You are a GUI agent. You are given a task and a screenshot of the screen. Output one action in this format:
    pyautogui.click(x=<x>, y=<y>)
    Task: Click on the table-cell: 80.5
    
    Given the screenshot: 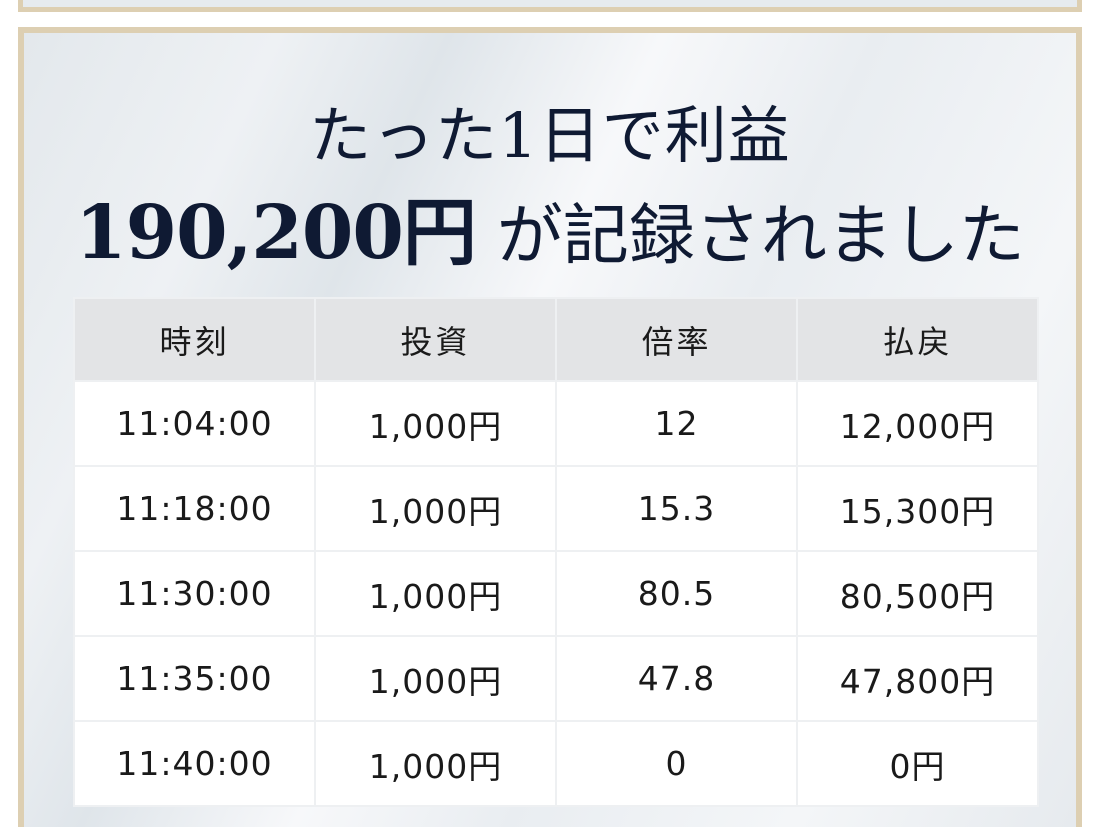 What is the action you would take?
    pyautogui.click(x=676, y=593)
    